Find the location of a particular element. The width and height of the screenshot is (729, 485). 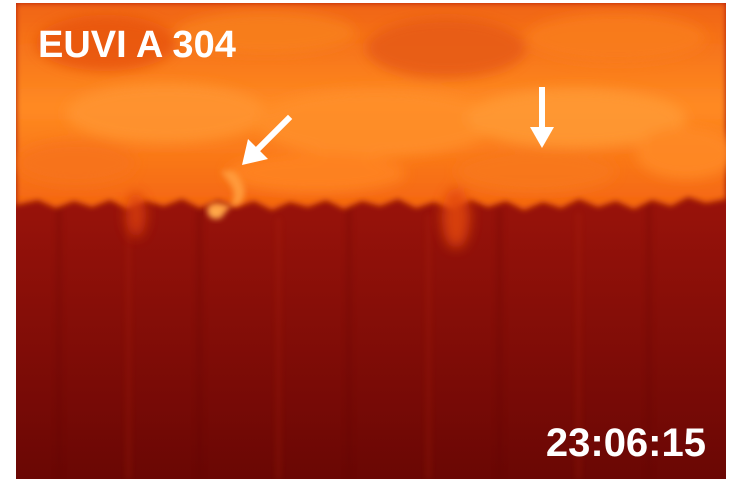

arrow-down-icon is located at coordinates (542, 117).